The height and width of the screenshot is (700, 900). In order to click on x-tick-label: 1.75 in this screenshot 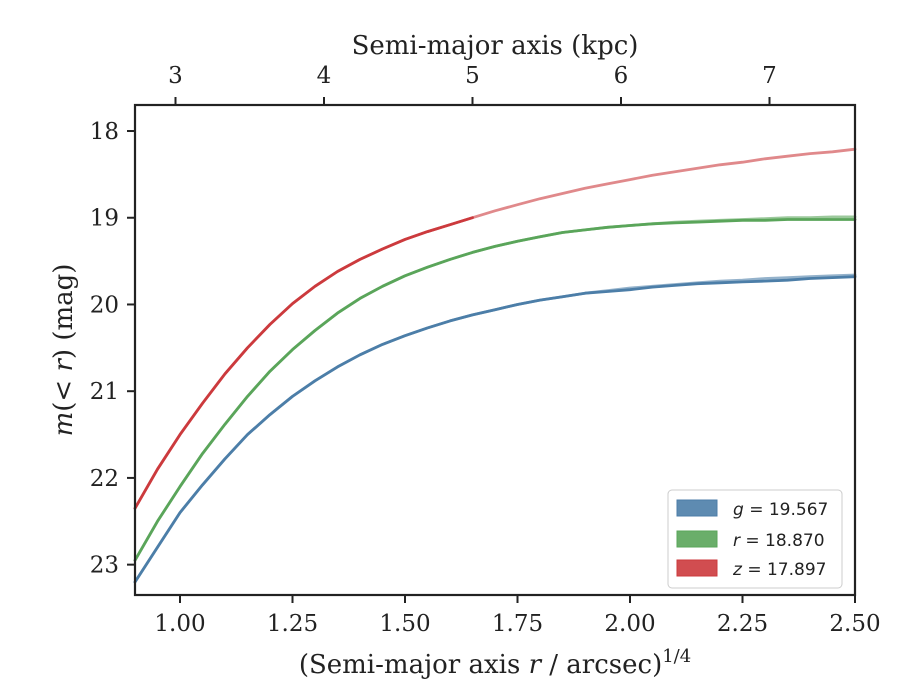, I will do `click(517, 624)`.